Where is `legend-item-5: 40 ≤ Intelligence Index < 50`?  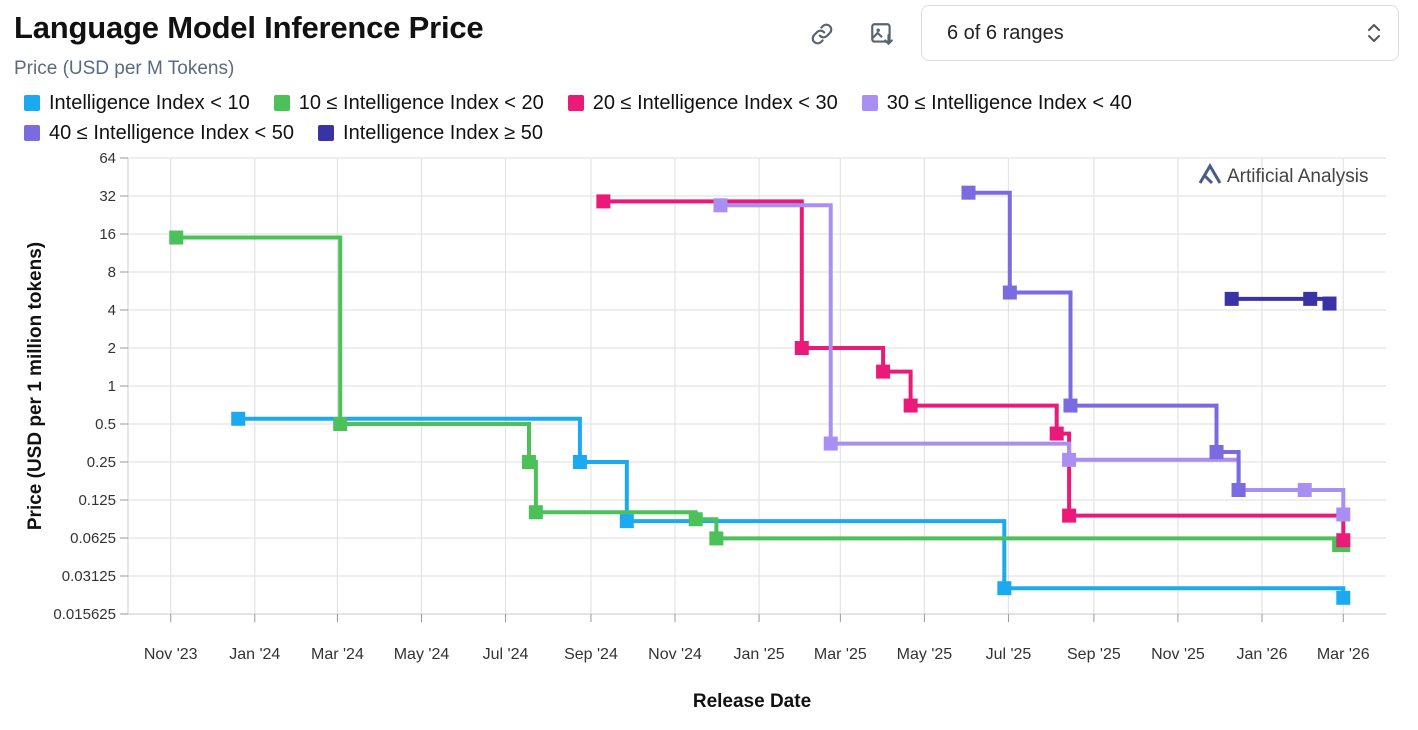
legend-item-5: 40 ≤ Intelligence Index < 50 is located at coordinates (159, 133).